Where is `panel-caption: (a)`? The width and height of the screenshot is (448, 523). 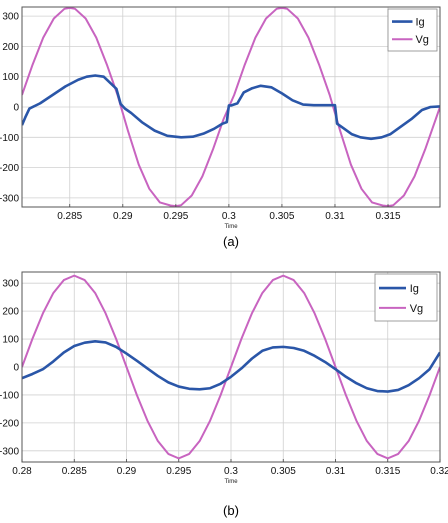 panel-caption: (a) is located at coordinates (231, 241).